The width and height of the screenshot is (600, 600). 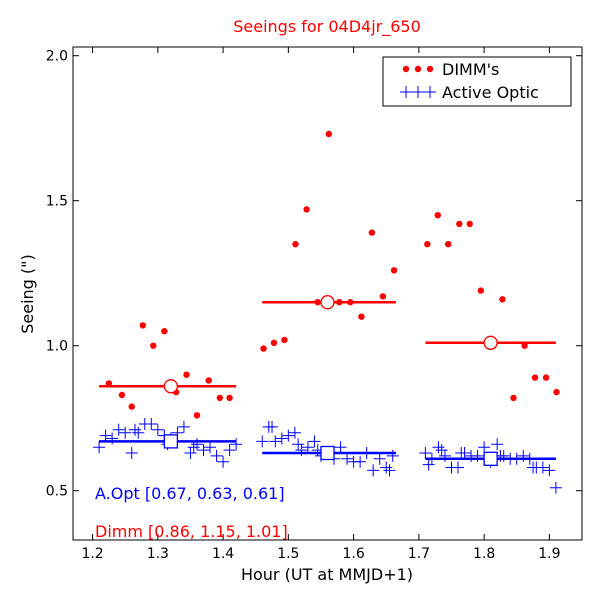 I want to click on x-tick-label: 1.3, so click(x=158, y=554).